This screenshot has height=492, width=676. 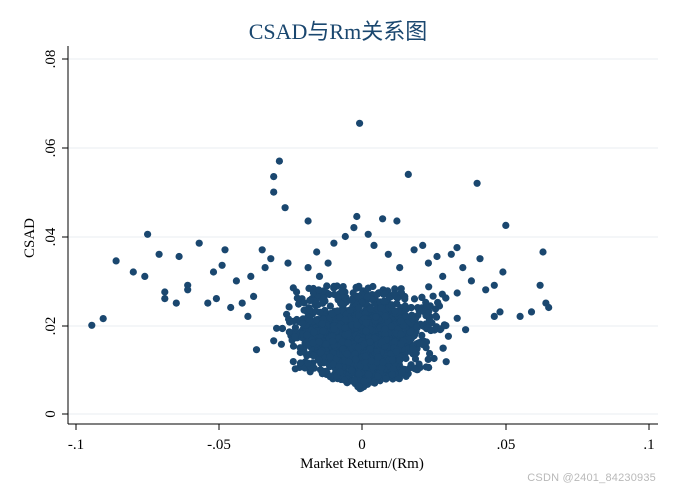 What do you see at coordinates (51, 147) in the screenshot?
I see `y-tick-label: .06` at bounding box center [51, 147].